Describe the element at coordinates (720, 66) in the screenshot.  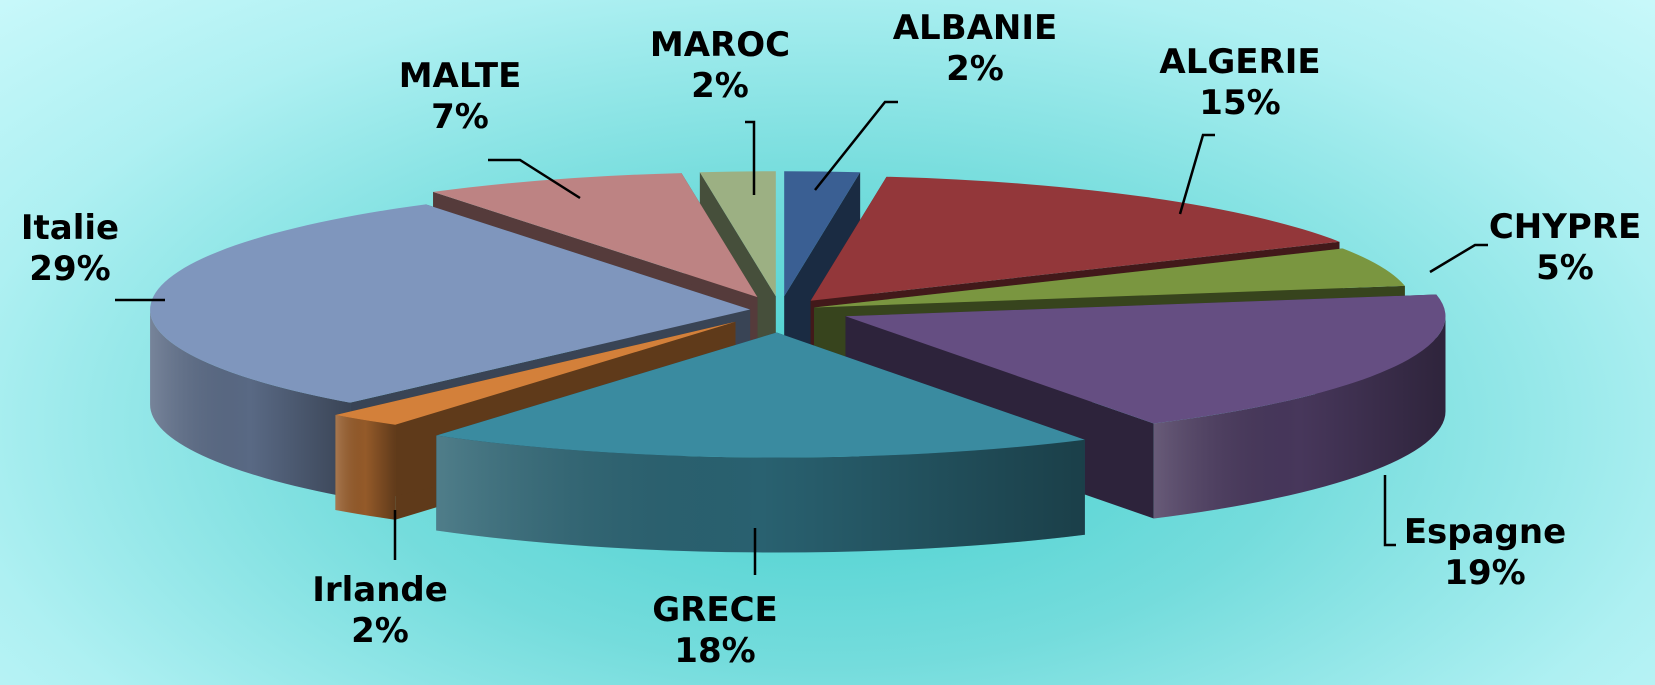
I see `slice-label-maroc: MAROC 2%` at that location.